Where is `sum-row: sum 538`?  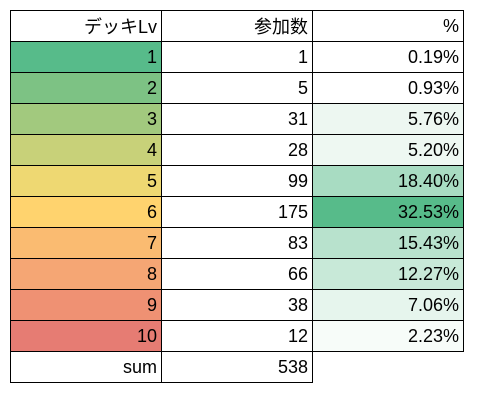 sum-row: sum 538 is located at coordinates (237, 367).